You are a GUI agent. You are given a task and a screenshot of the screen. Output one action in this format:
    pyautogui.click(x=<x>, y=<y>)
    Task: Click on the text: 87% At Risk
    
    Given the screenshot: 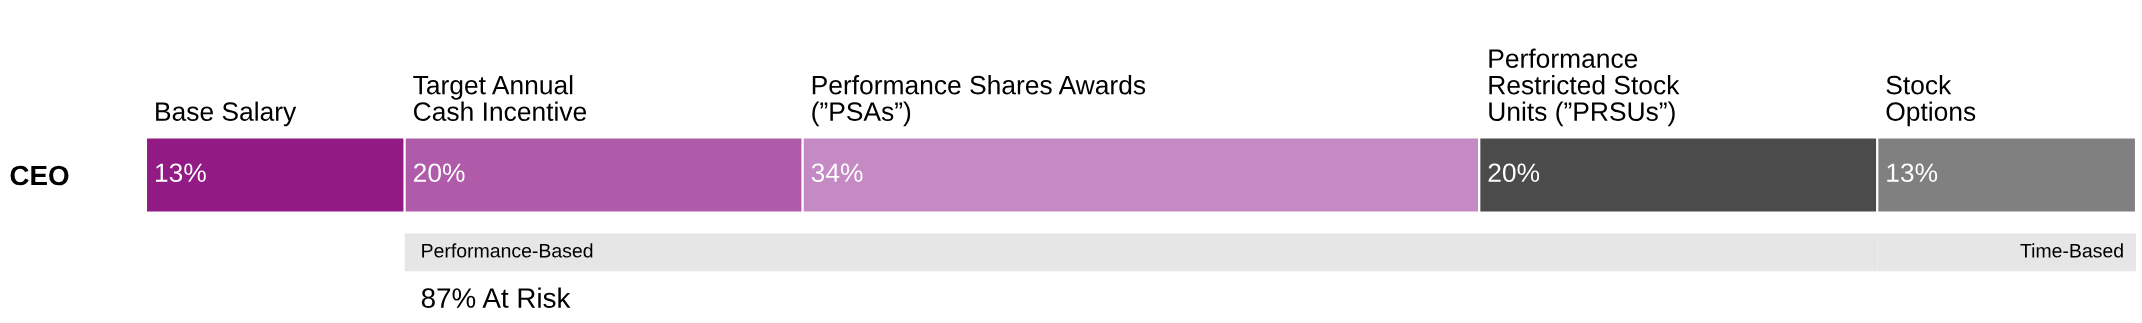 What is the action you would take?
    pyautogui.click(x=496, y=297)
    